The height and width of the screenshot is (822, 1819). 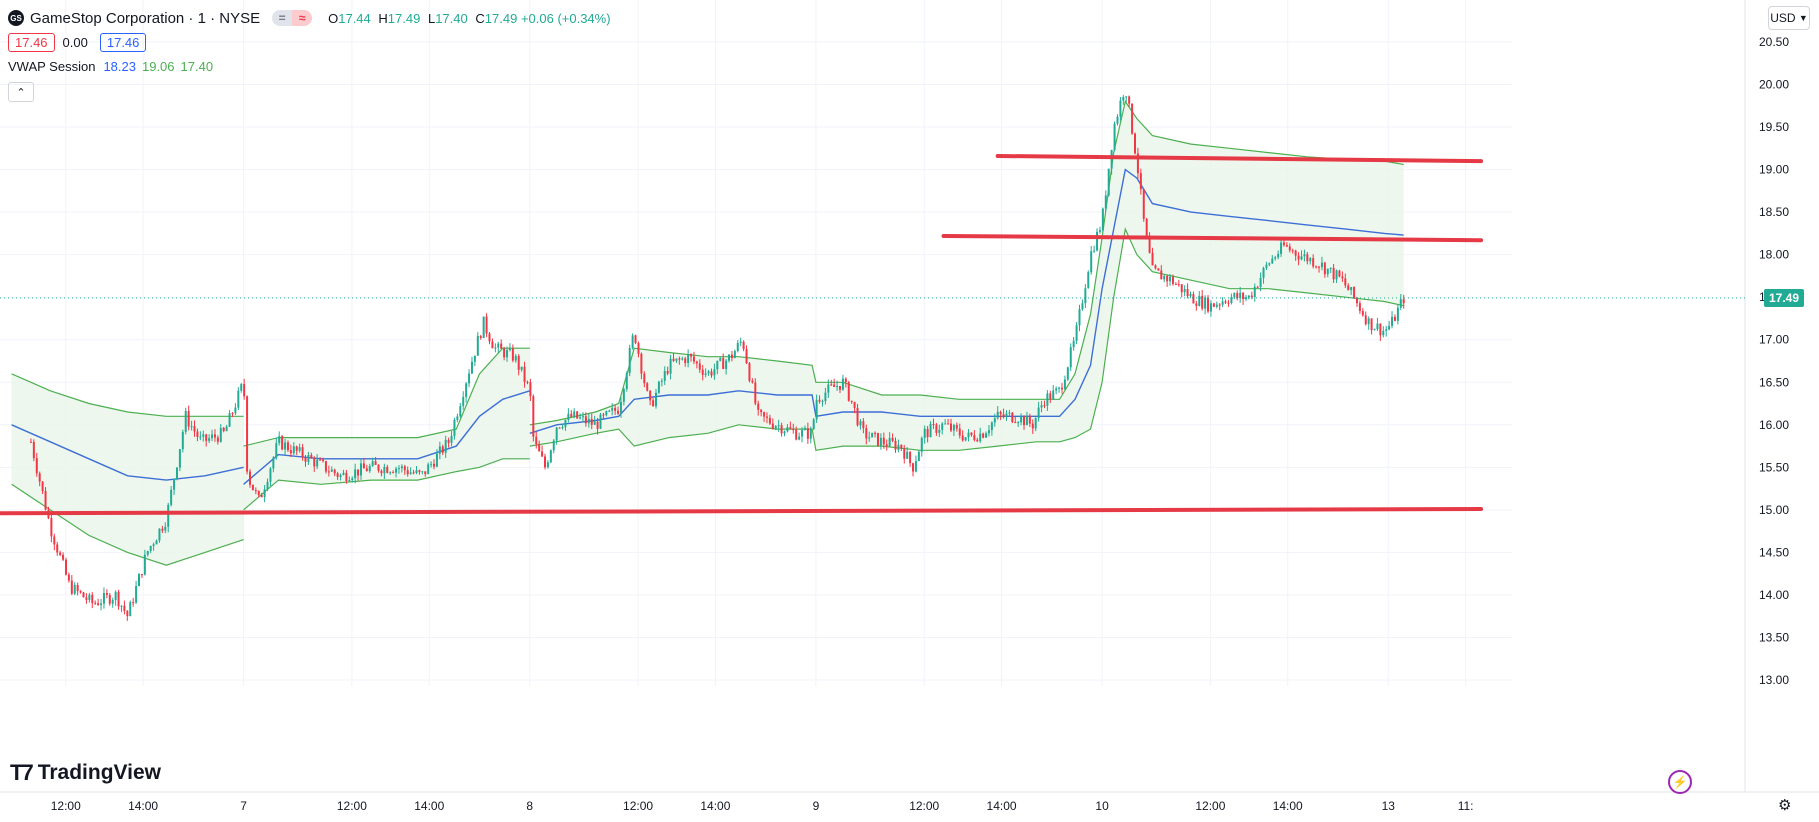 What do you see at coordinates (145, 18) in the screenshot?
I see `symbol-title: GameStop Corporation · 1 · NYSE` at bounding box center [145, 18].